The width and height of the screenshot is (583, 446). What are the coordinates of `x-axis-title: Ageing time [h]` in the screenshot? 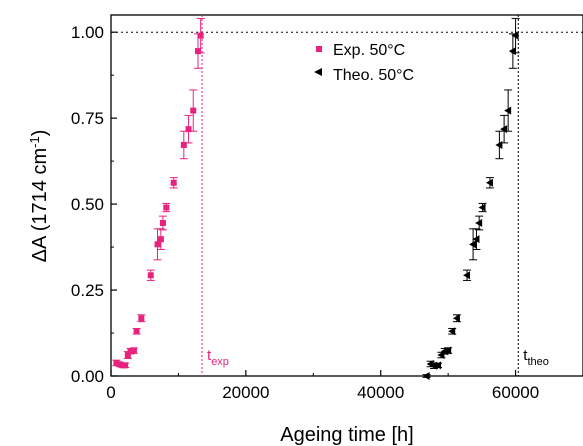 It's located at (346, 435).